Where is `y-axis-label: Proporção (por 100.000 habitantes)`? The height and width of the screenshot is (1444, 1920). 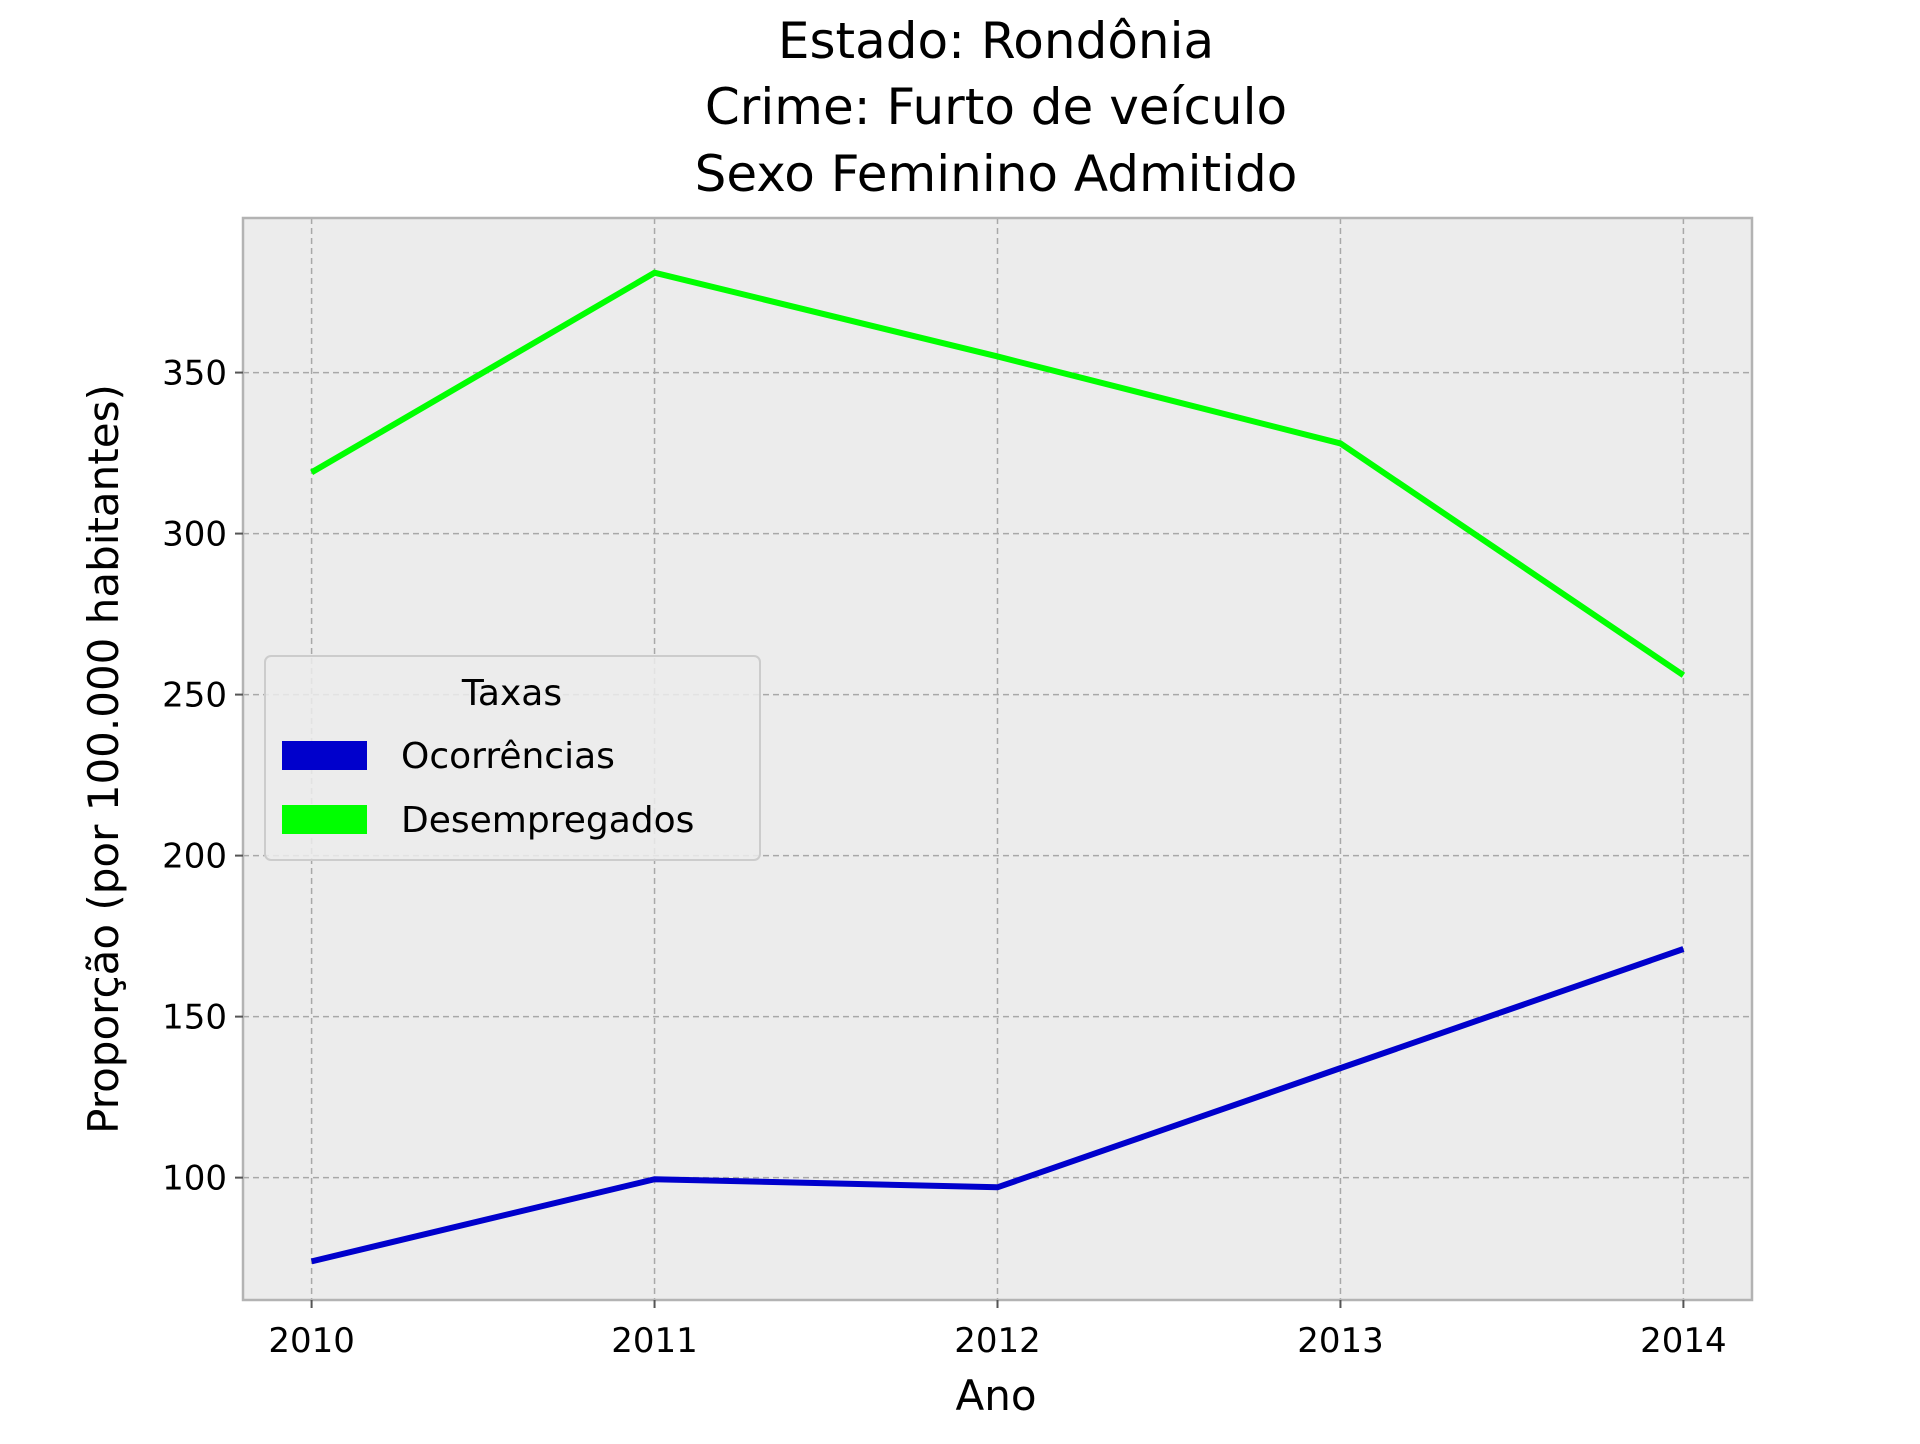 y-axis-label: Proporção (por 100.000 habitantes) is located at coordinates (103, 759).